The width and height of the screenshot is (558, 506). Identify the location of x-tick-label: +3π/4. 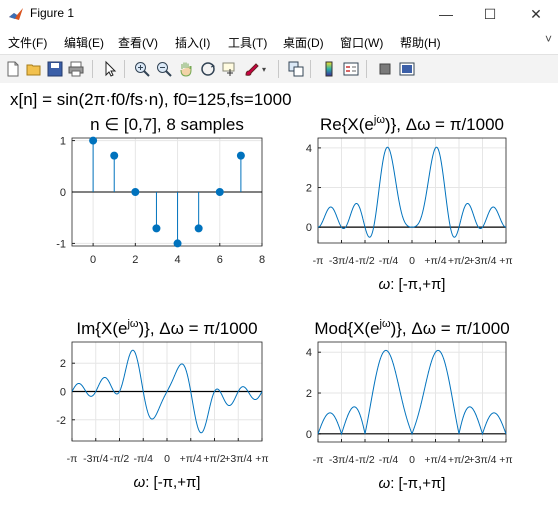
(238, 459).